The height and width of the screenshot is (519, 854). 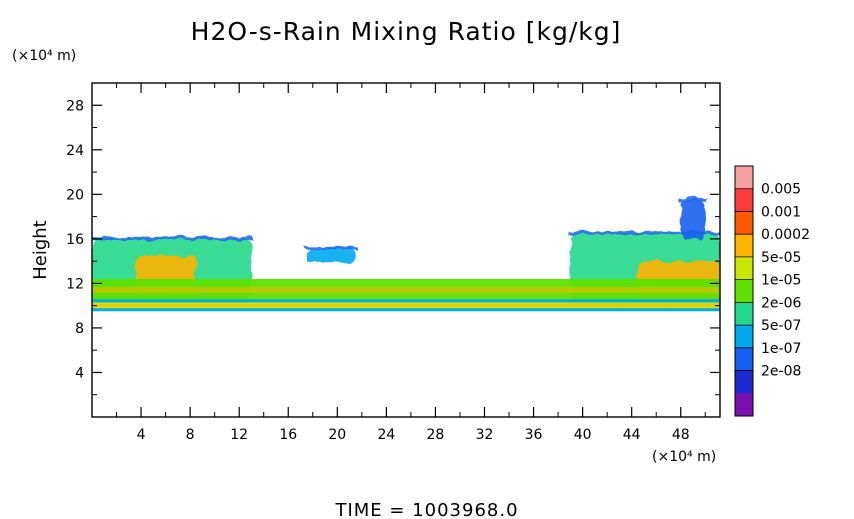 I want to click on y-tick-label: 16, so click(x=75, y=240).